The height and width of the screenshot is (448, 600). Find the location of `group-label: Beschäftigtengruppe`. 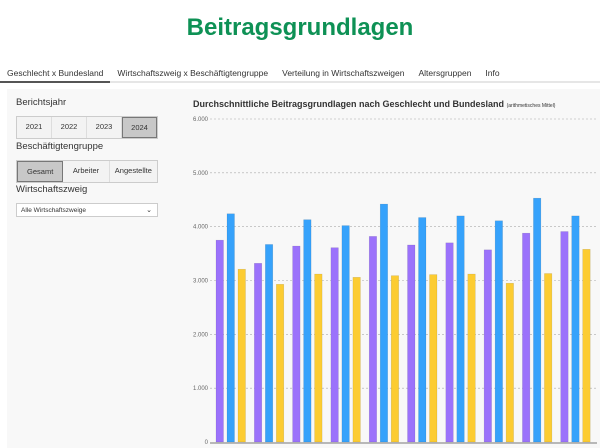

group-label: Beschäftigtengruppe is located at coordinates (60, 146).